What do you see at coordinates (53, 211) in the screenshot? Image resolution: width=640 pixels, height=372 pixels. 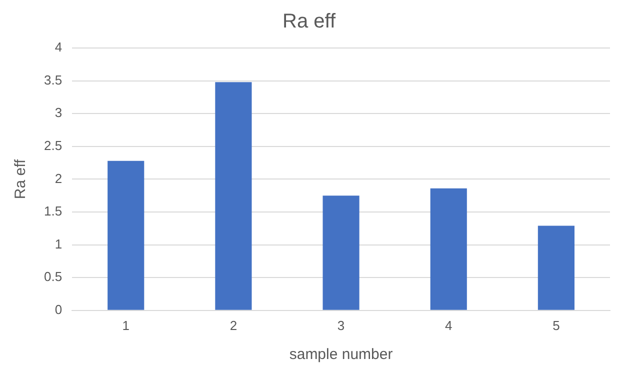 I see `y-tick-label: 1.5` at bounding box center [53, 211].